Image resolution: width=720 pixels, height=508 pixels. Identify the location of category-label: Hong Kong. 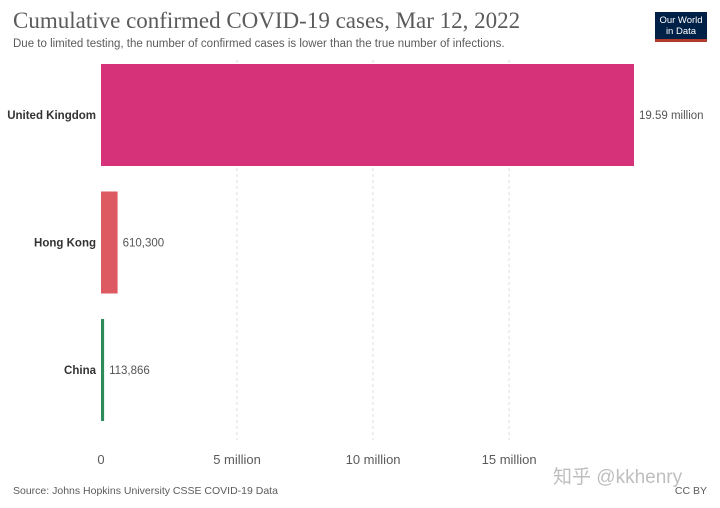
(65, 244).